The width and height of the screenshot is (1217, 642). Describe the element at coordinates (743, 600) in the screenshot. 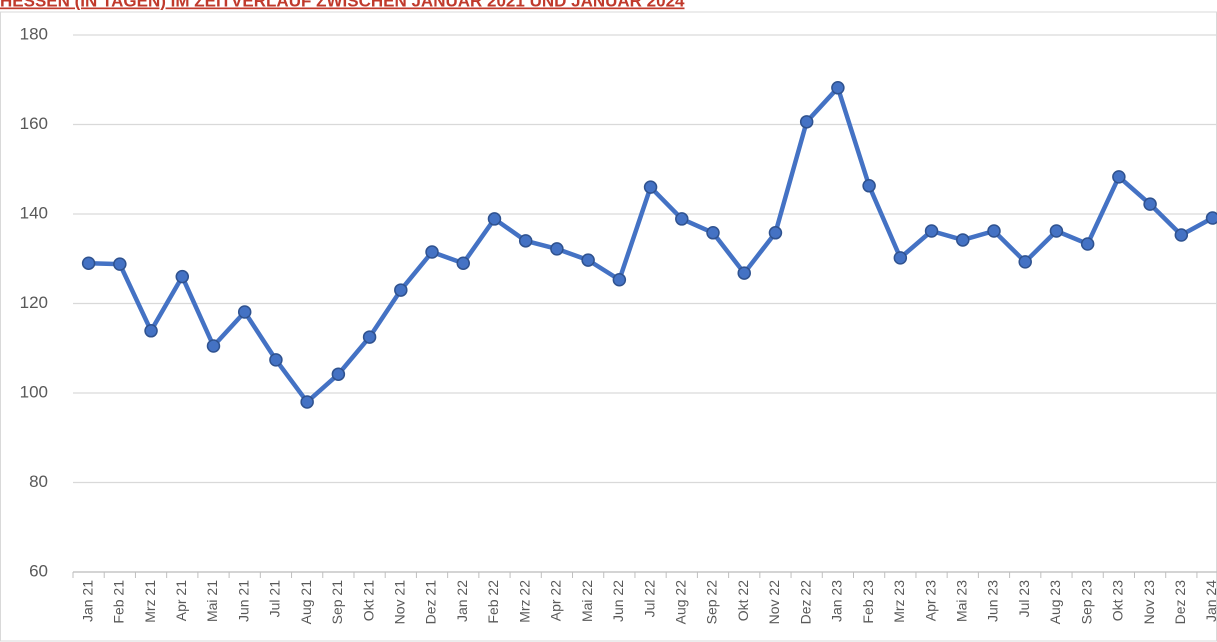

I see `x-tick-label: Okt 22` at that location.